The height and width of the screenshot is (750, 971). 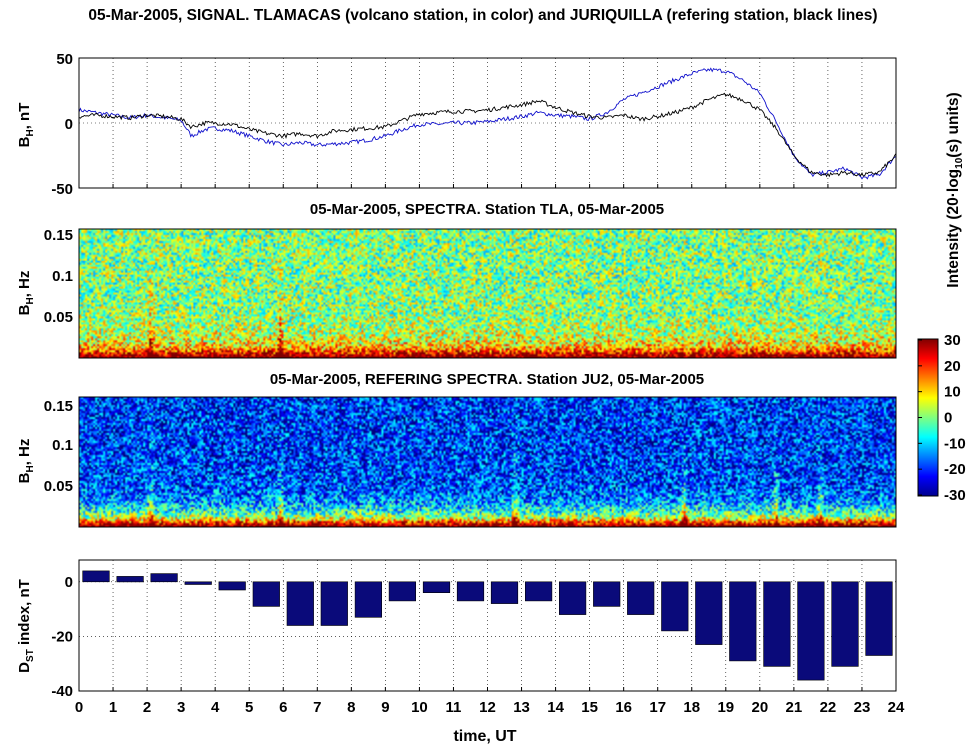 What do you see at coordinates (58, 235) in the screenshot?
I see `spectra-tla-ytick-015: 0.15` at bounding box center [58, 235].